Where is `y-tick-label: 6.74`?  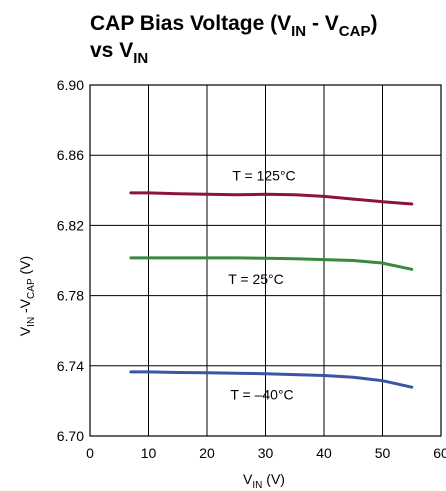 y-tick-label: 6.74 is located at coordinates (70, 366).